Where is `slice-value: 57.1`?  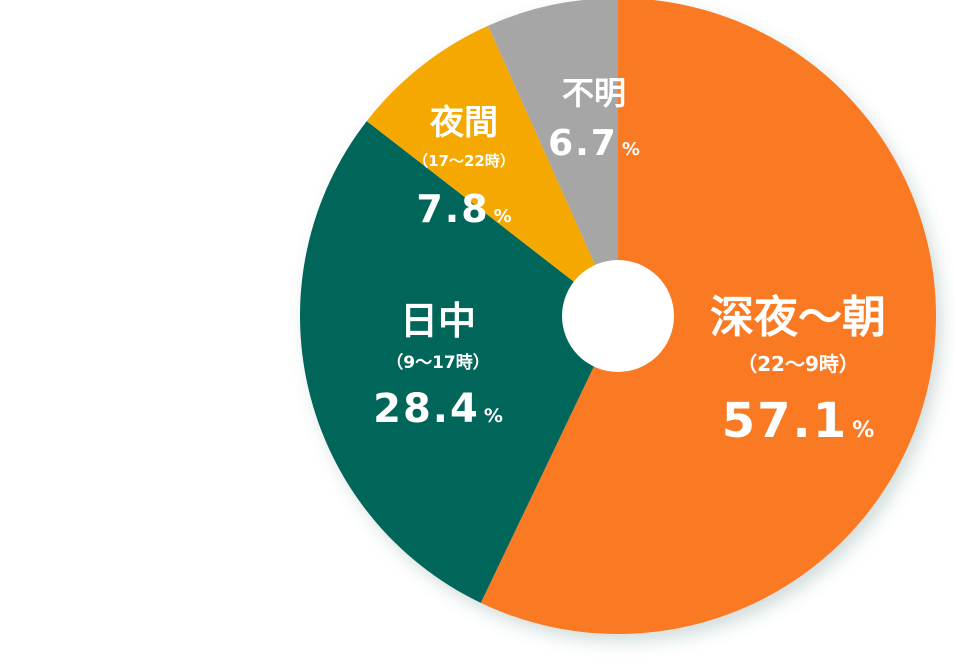 slice-value: 57.1 is located at coordinates (785, 421).